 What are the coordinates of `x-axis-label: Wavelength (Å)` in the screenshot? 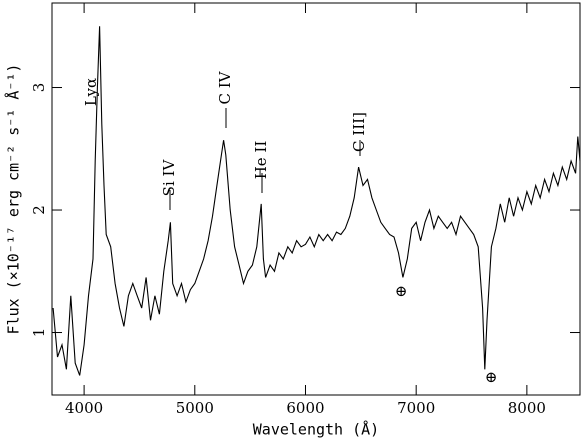 It's located at (316, 429).